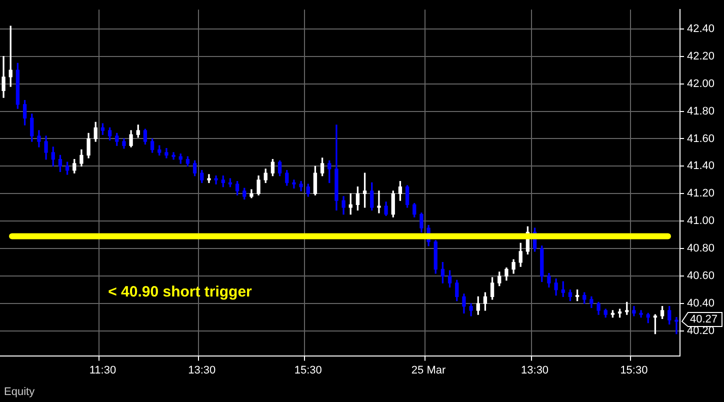 Image resolution: width=724 pixels, height=402 pixels. What do you see at coordinates (20, 392) in the screenshot?
I see `text: Equity` at bounding box center [20, 392].